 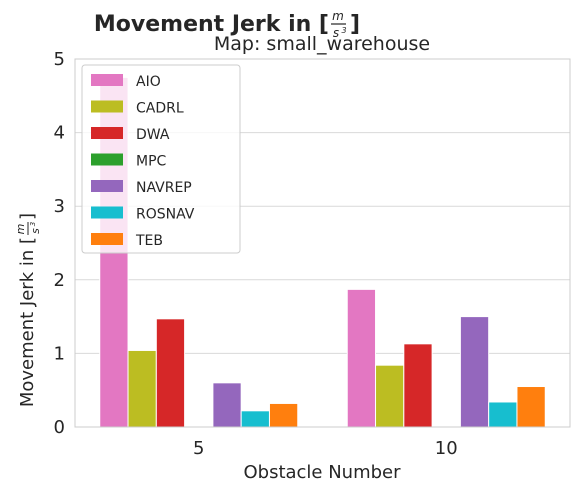 I want to click on title-unit-power: 3, so click(x=343, y=30).